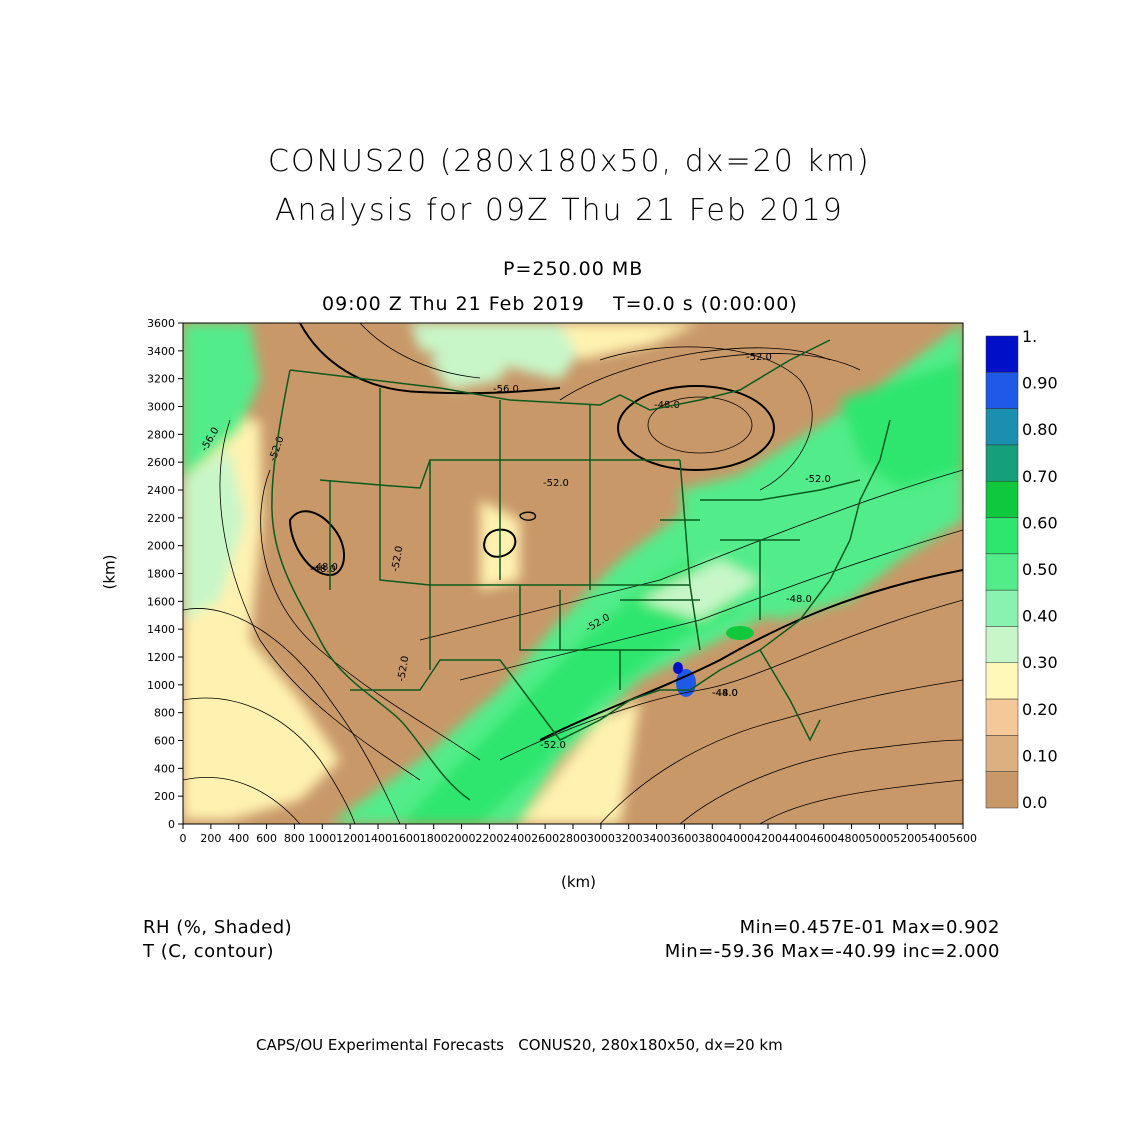 The width and height of the screenshot is (1148, 1148). What do you see at coordinates (963, 838) in the screenshot?
I see `x-tick-label: 5600` at bounding box center [963, 838].